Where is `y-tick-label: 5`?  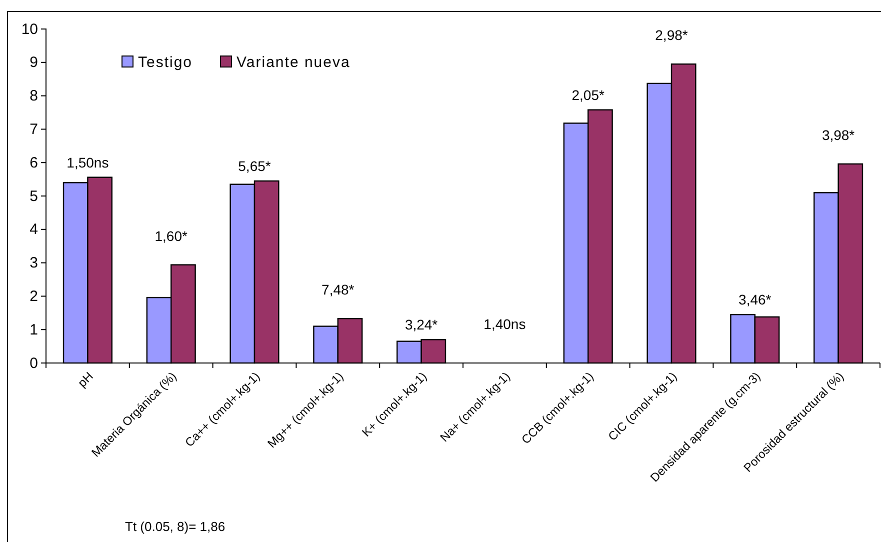 y-tick-label: 5 is located at coordinates (34, 196).